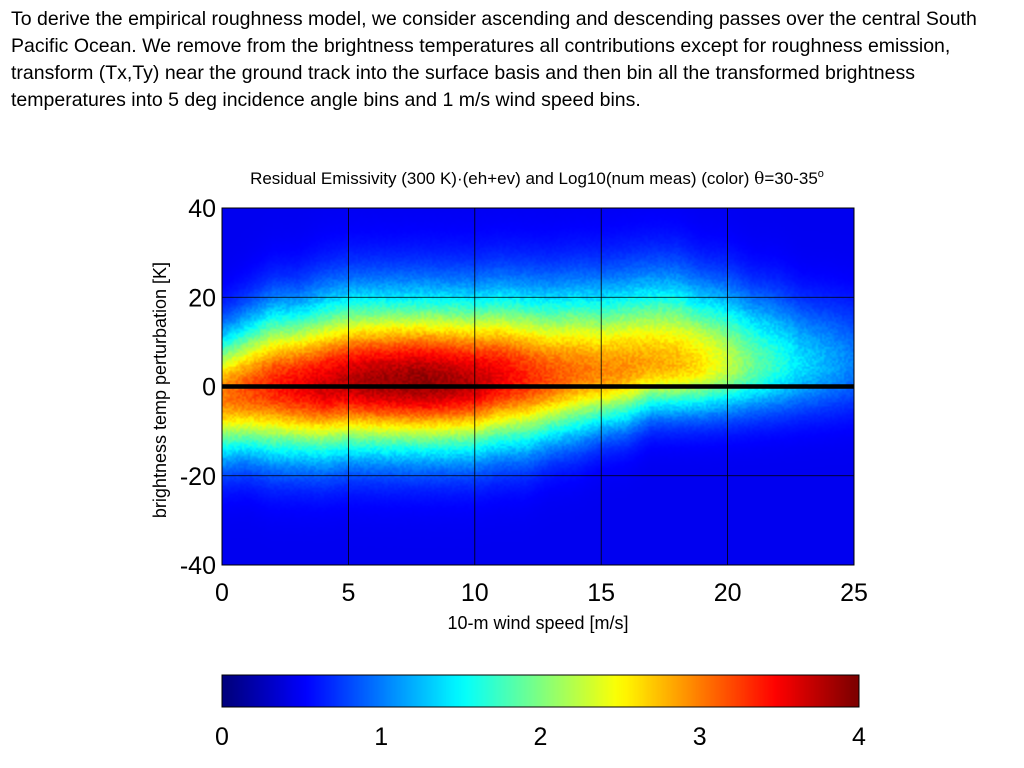 The width and height of the screenshot is (1024, 768). What do you see at coordinates (859, 737) in the screenshot?
I see `colorbar-tick-label: 4` at bounding box center [859, 737].